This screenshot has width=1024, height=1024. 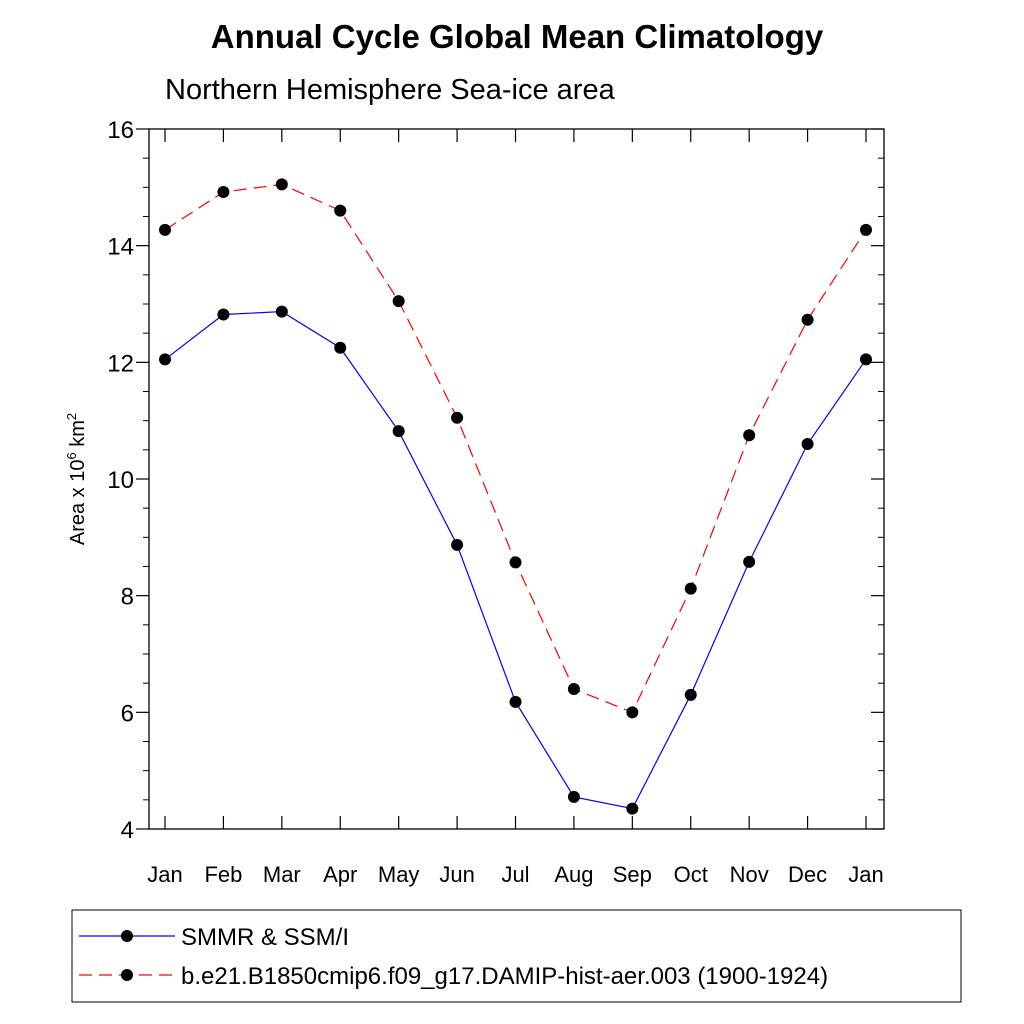 What do you see at coordinates (456, 874) in the screenshot?
I see `x-tick-label: Jun` at bounding box center [456, 874].